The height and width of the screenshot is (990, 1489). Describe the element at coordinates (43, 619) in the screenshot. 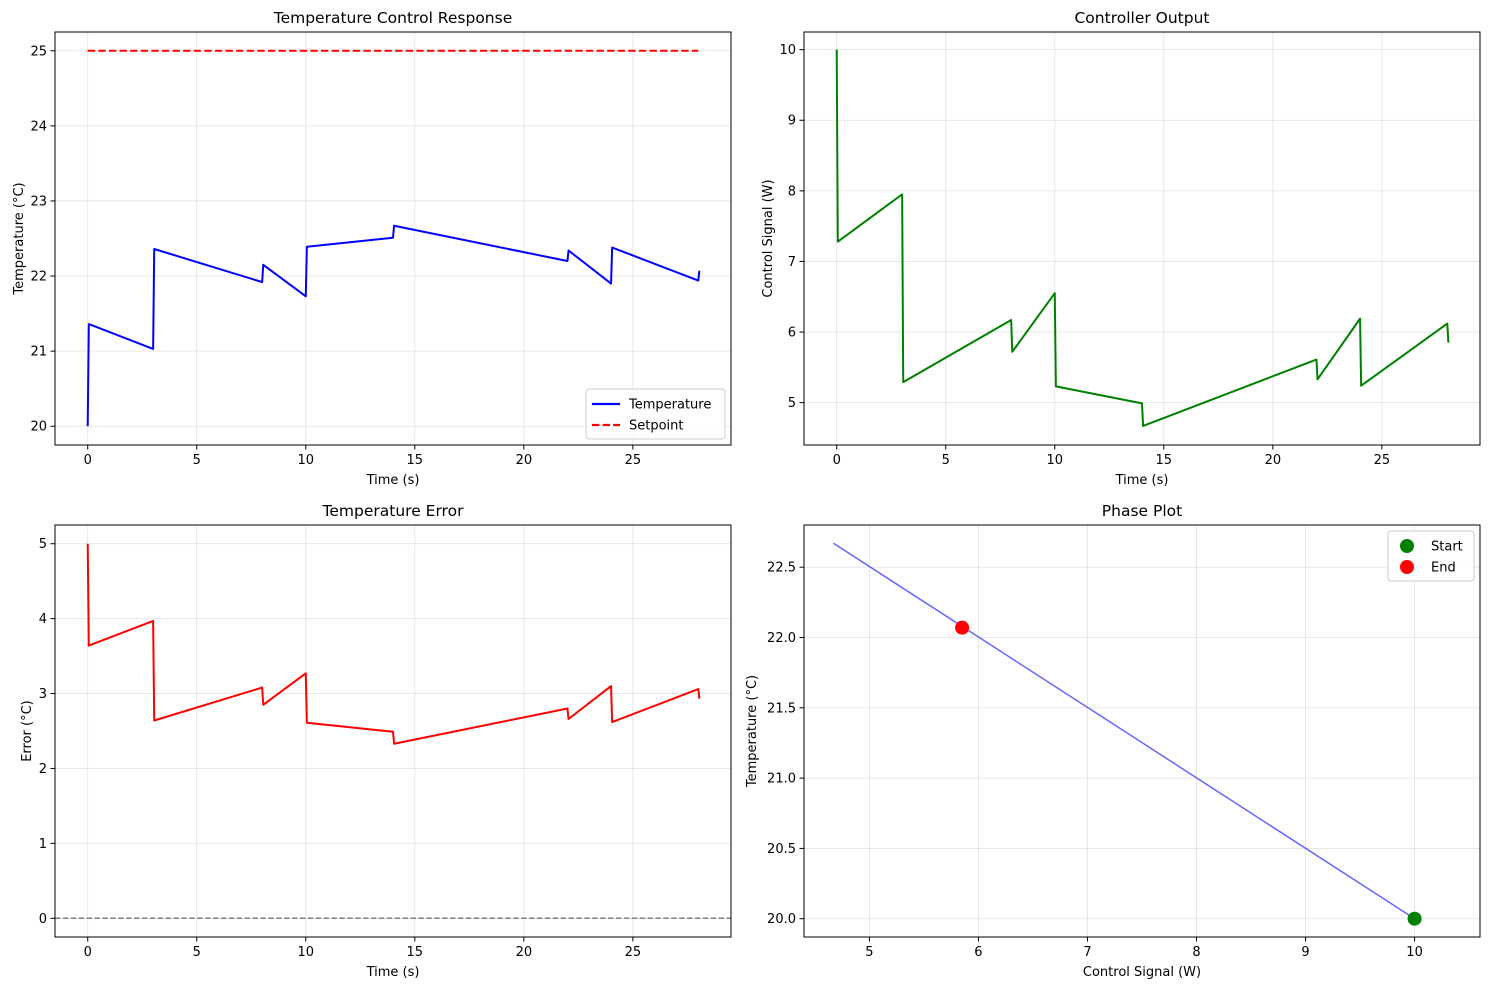

I see `y-tick-label: 4` at that location.